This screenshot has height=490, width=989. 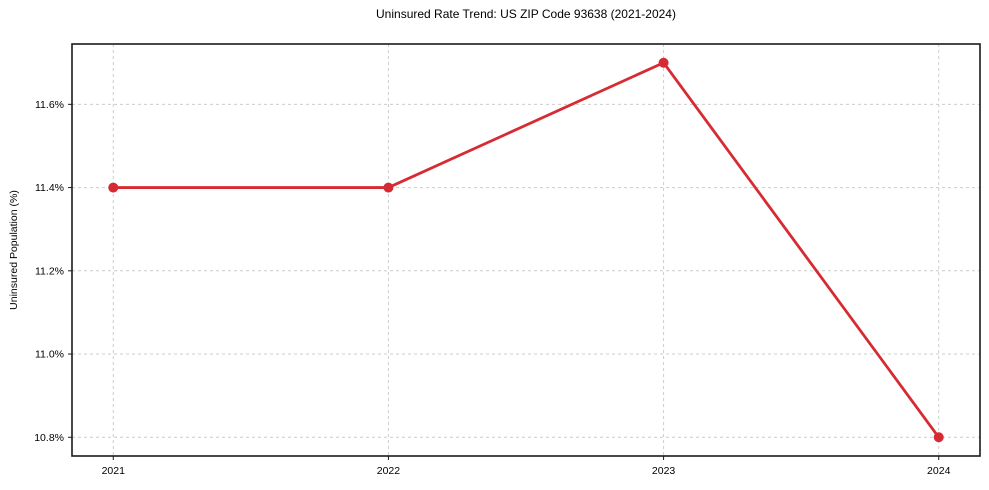 What do you see at coordinates (49, 438) in the screenshot?
I see `y-tick-label: 10.8%` at bounding box center [49, 438].